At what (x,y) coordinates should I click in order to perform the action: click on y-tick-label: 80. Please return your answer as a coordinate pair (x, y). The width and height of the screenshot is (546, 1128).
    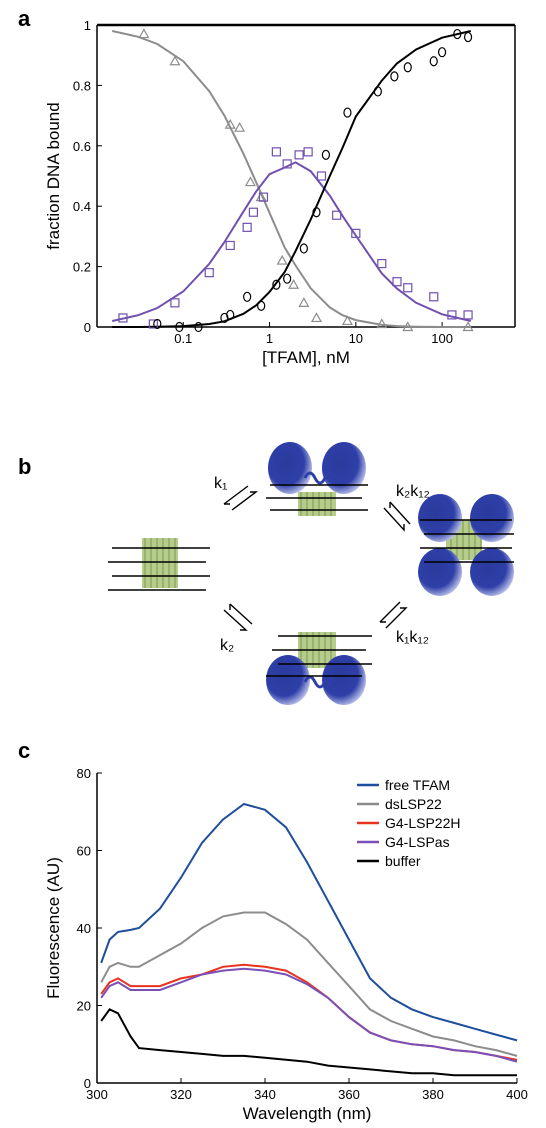
    Looking at the image, I should click on (84, 773).